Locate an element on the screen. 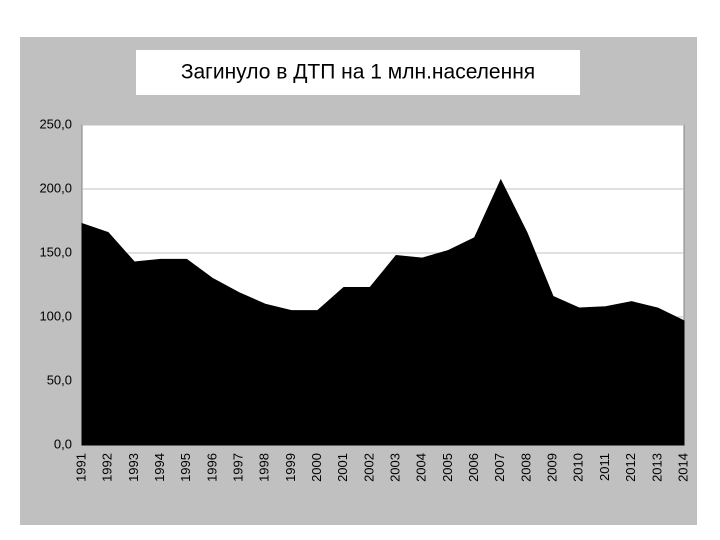 This screenshot has height=540, width=720. x-tick-label: 2008 is located at coordinates (525, 467).